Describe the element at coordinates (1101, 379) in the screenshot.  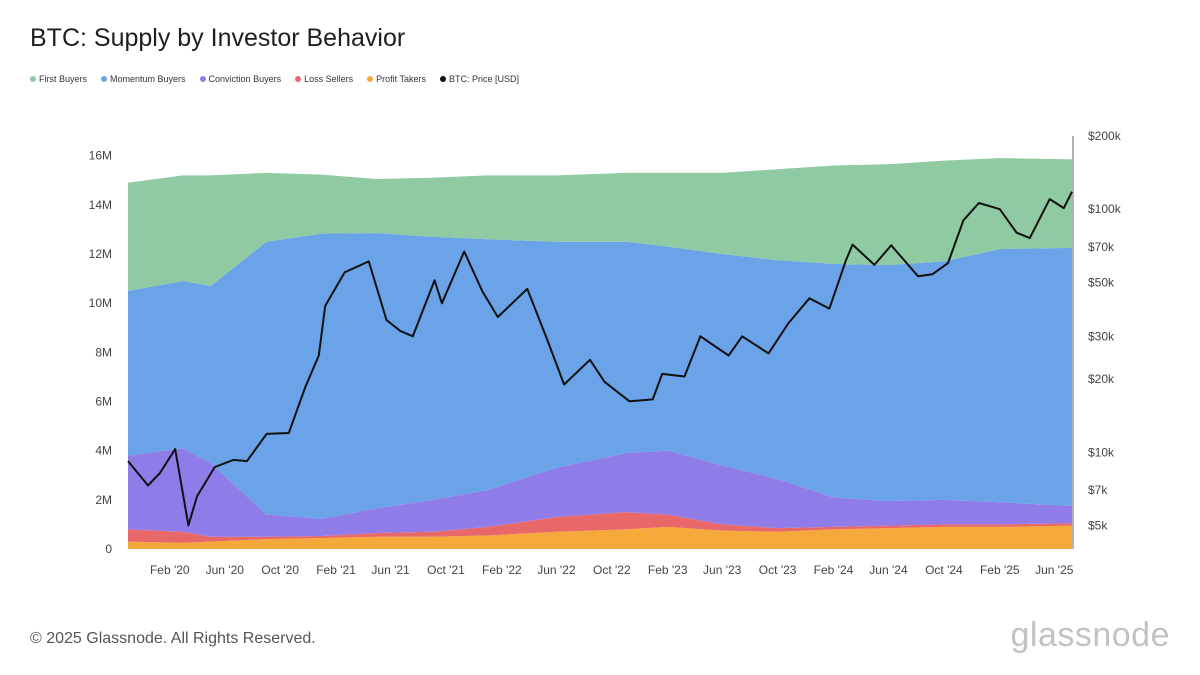
I see `y-right-tick-label: $20k` at that location.